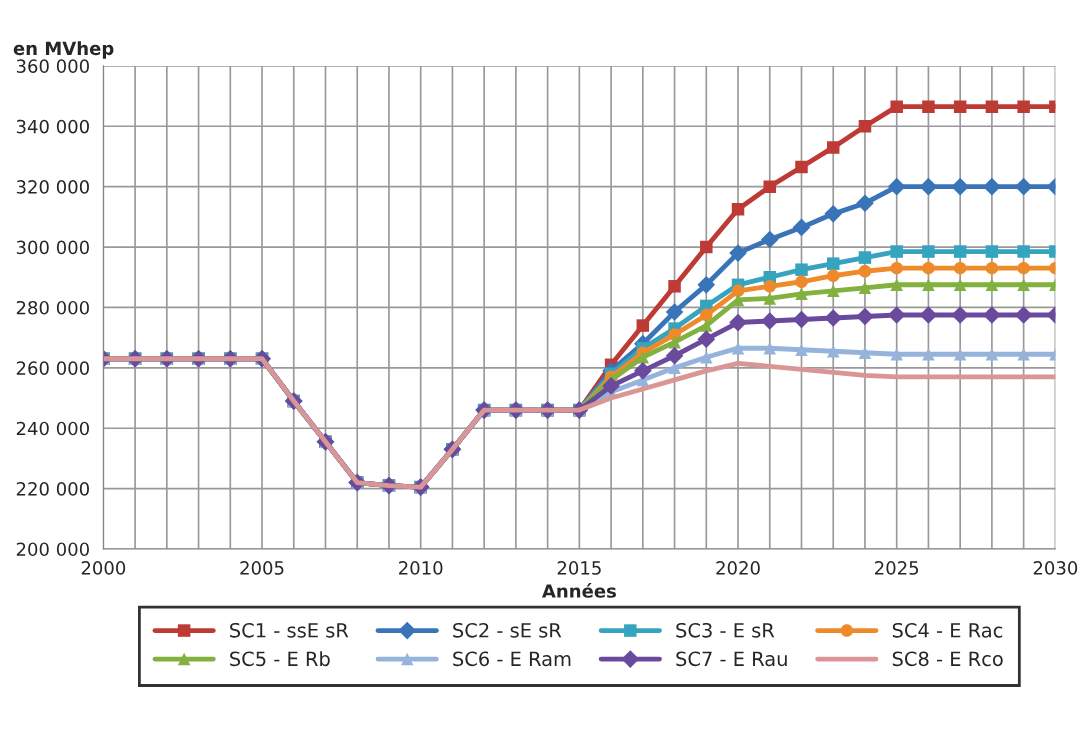 This screenshot has width=1088, height=732. I want to click on x-tick-label: 2005, so click(262, 568).